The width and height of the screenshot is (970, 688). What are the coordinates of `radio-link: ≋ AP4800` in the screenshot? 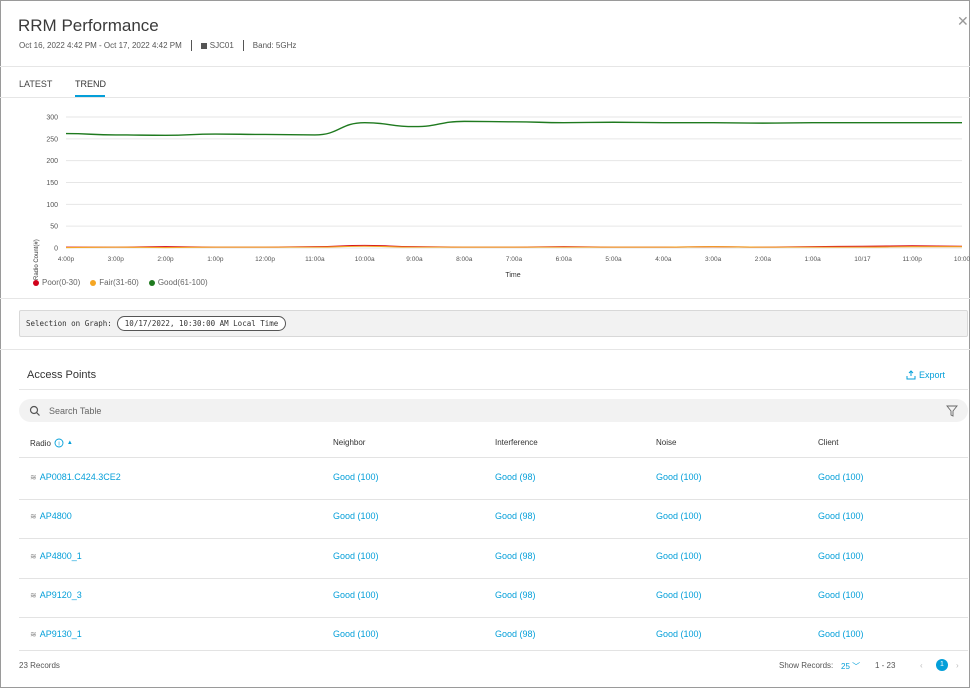 It's located at (51, 516).